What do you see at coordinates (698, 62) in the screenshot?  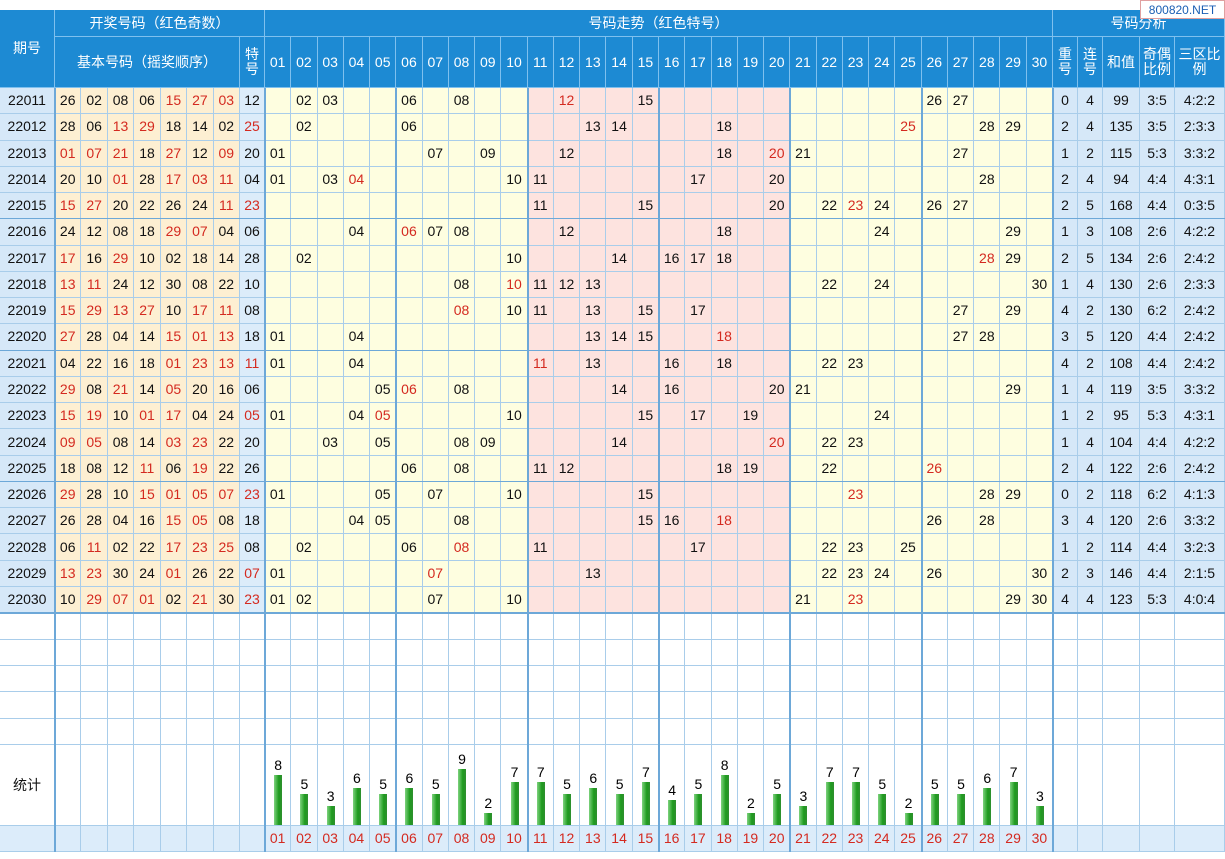 I see `header-number: 17` at bounding box center [698, 62].